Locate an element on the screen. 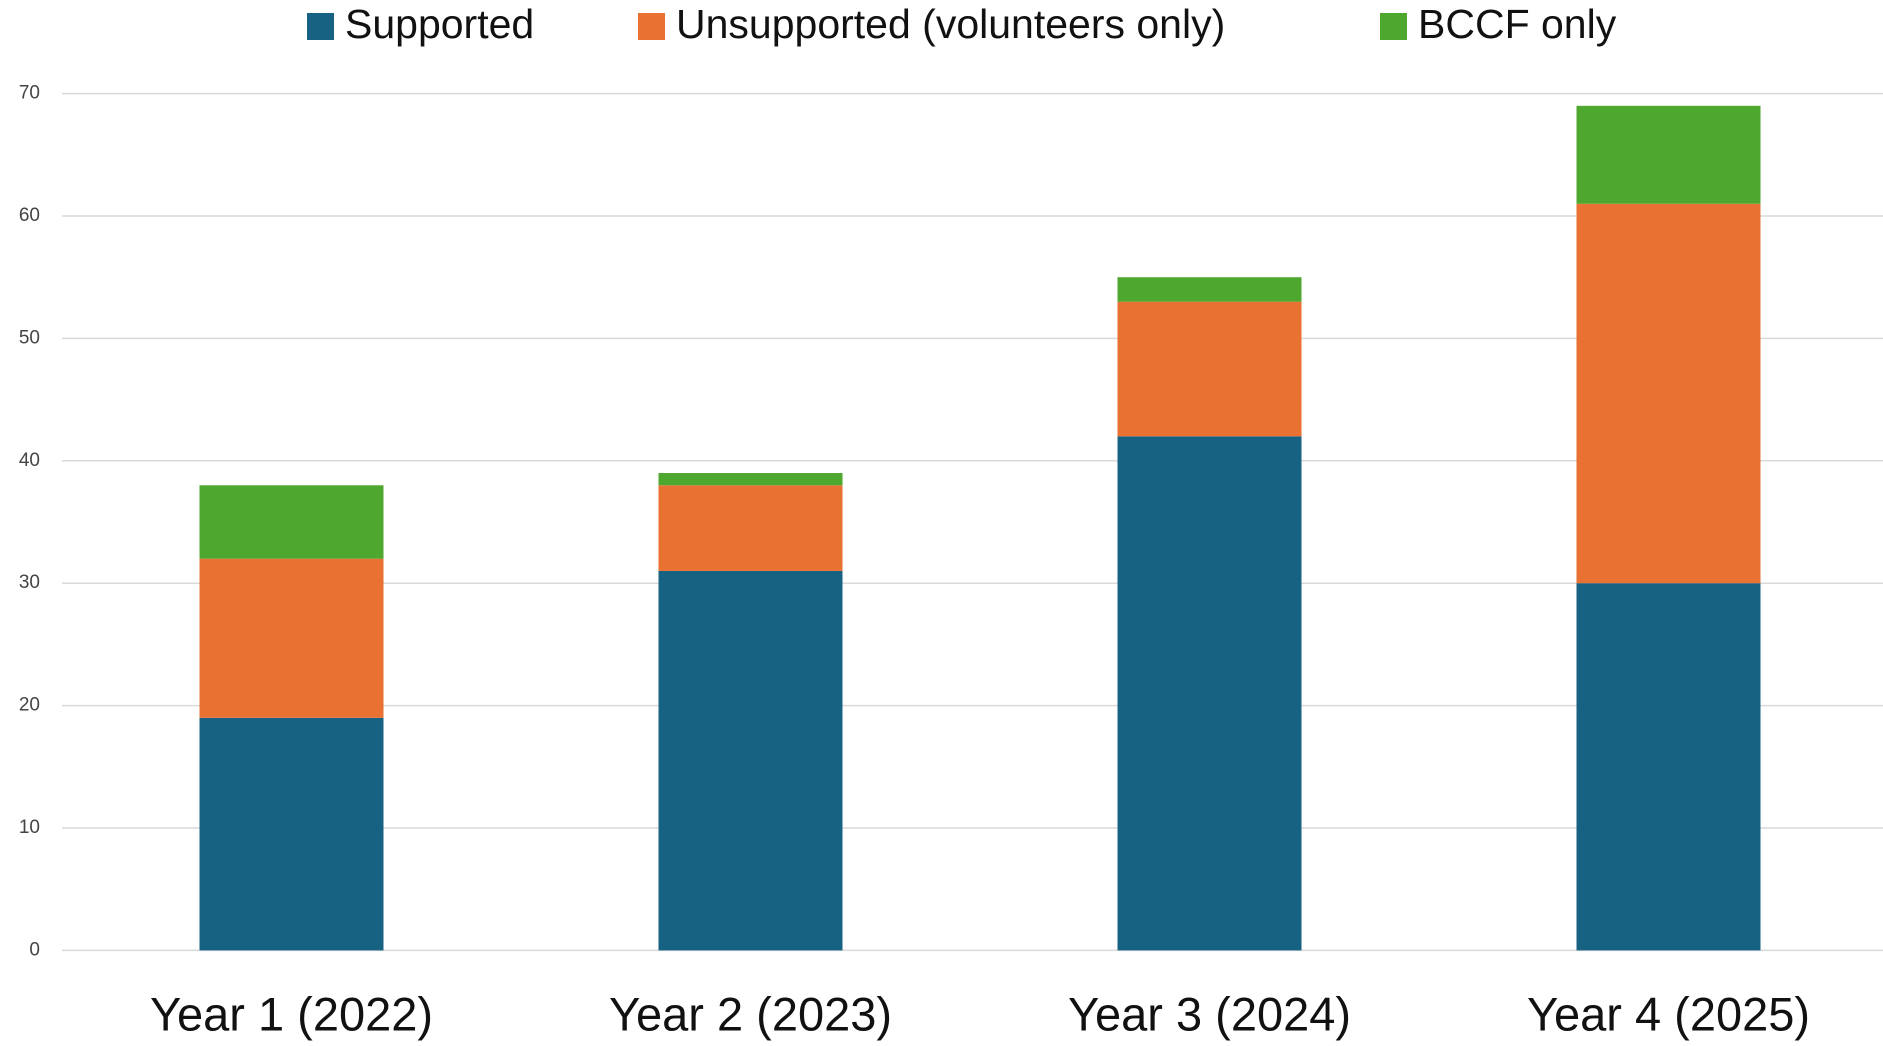 The height and width of the screenshot is (1046, 1883). y-tick-label: 20 is located at coordinates (29, 705).